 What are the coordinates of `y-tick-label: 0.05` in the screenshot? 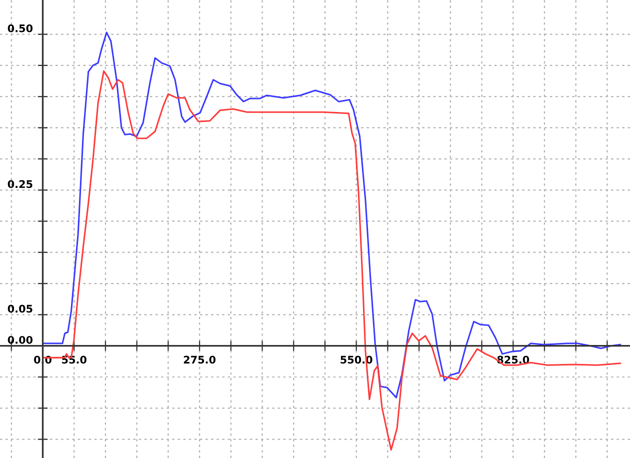 It's located at (20, 308).